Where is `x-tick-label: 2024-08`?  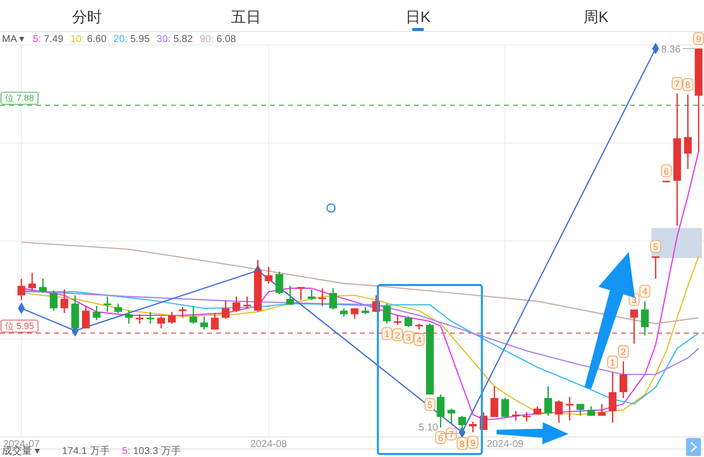
x-tick-label: 2024-08 is located at coordinates (269, 444).